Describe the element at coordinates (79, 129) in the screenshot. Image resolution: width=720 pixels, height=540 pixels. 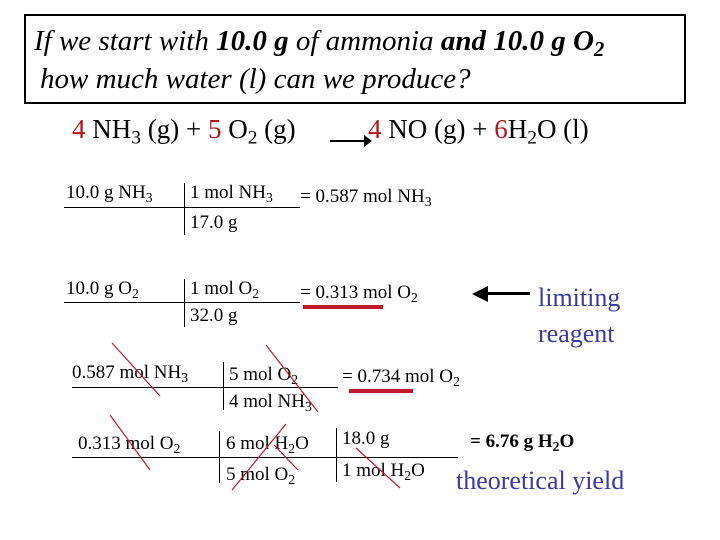
I see `coefficient-nh3: 4` at that location.